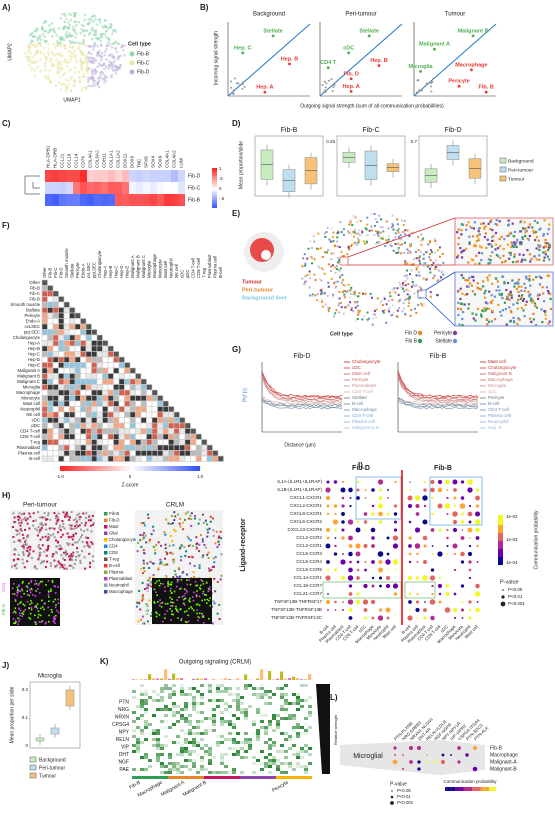 This screenshot has height=813, width=555. Describe the element at coordinates (26, 745) in the screenshot. I see `tick-label: 0` at that location.